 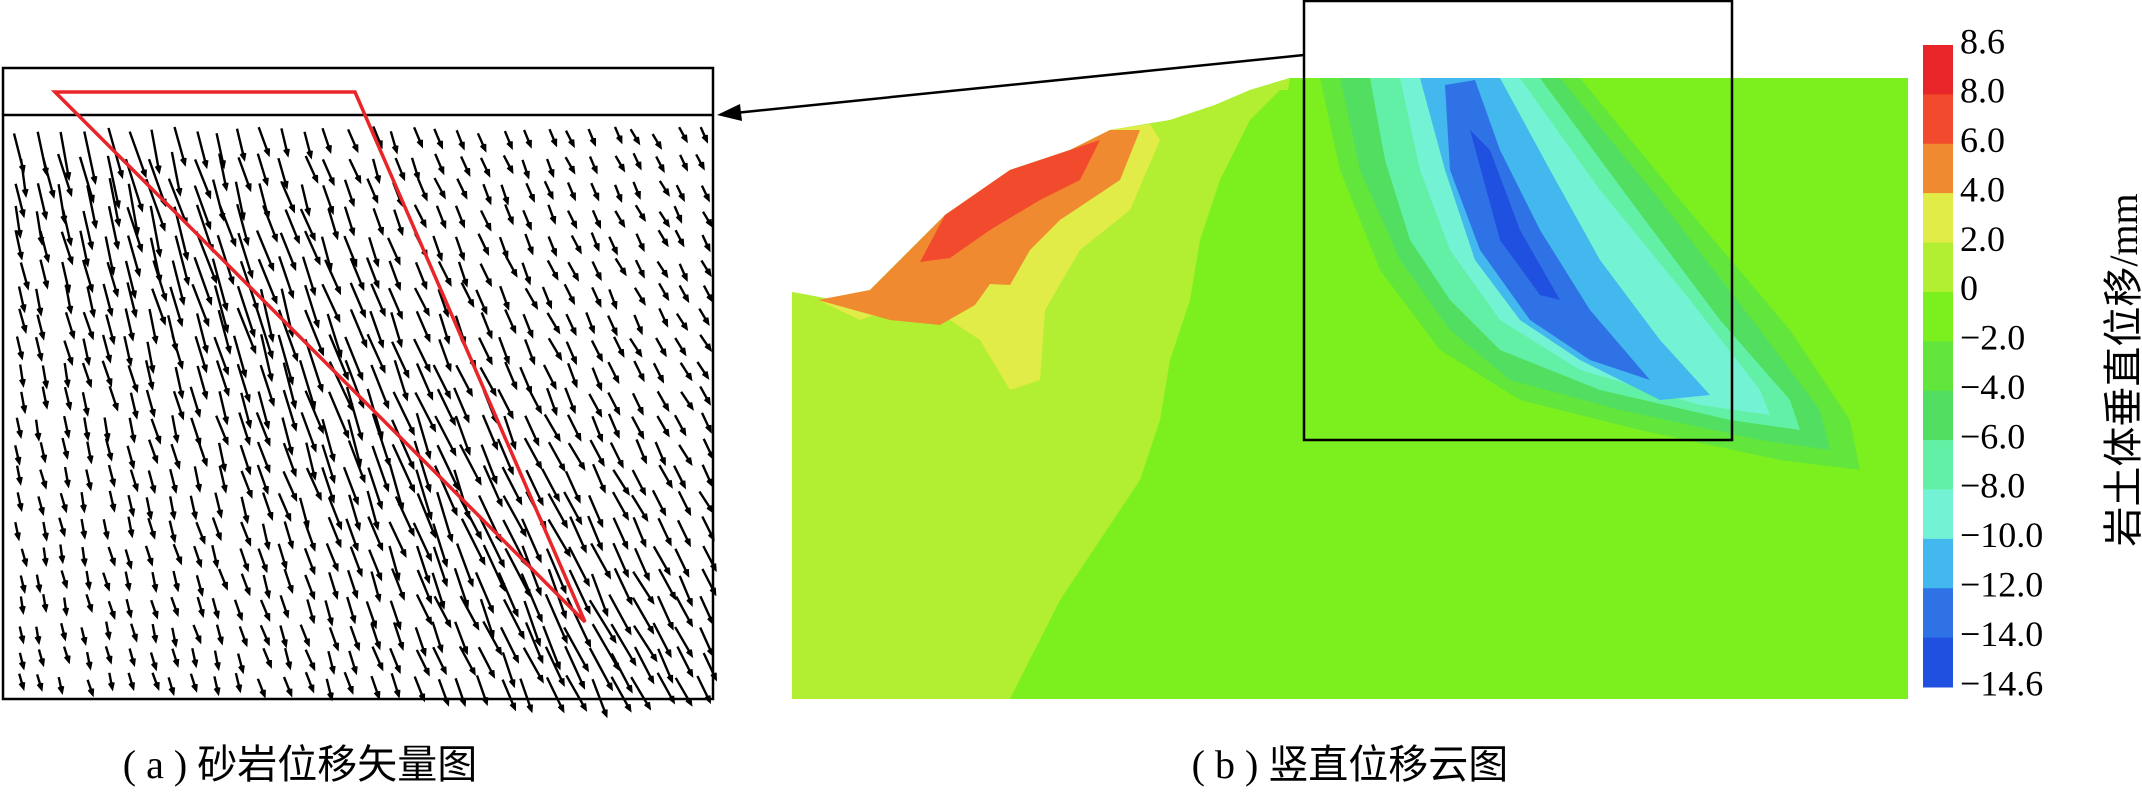 I want to click on caption: ( a ) 砂岩位移矢量图, so click(x=300, y=764).